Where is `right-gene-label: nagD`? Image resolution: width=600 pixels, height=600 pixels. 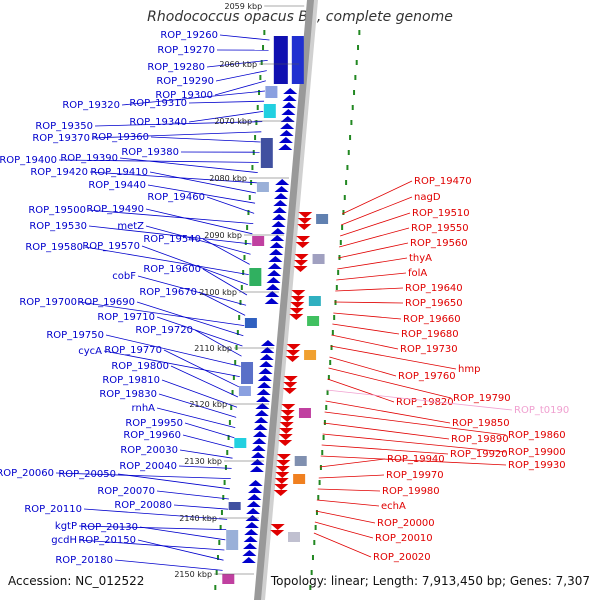 right-gene-label: nagD is located at coordinates (427, 197).